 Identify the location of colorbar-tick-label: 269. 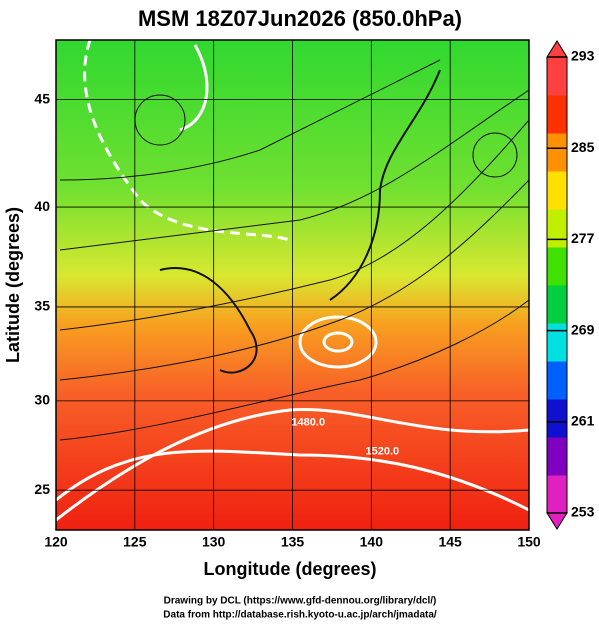
(583, 329).